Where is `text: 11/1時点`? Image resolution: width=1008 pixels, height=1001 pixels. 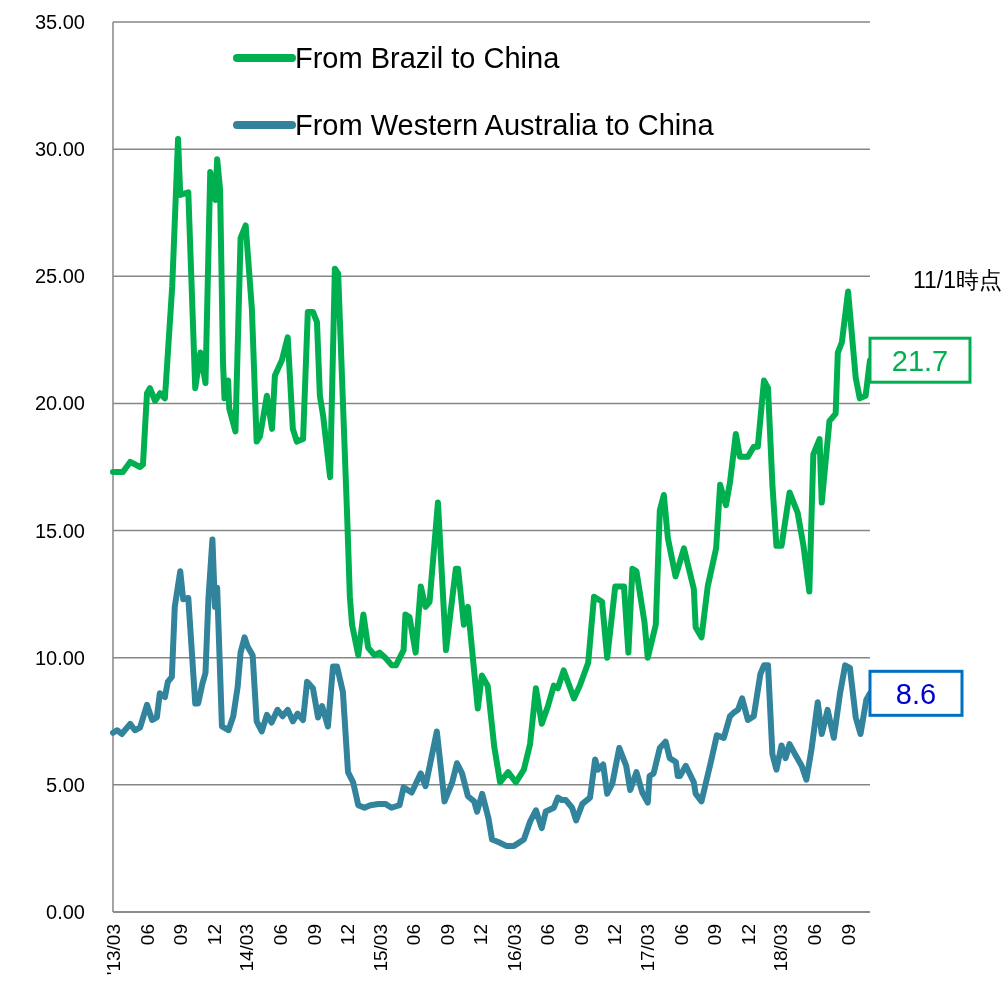 text: 11/1時点 is located at coordinates (957, 280).